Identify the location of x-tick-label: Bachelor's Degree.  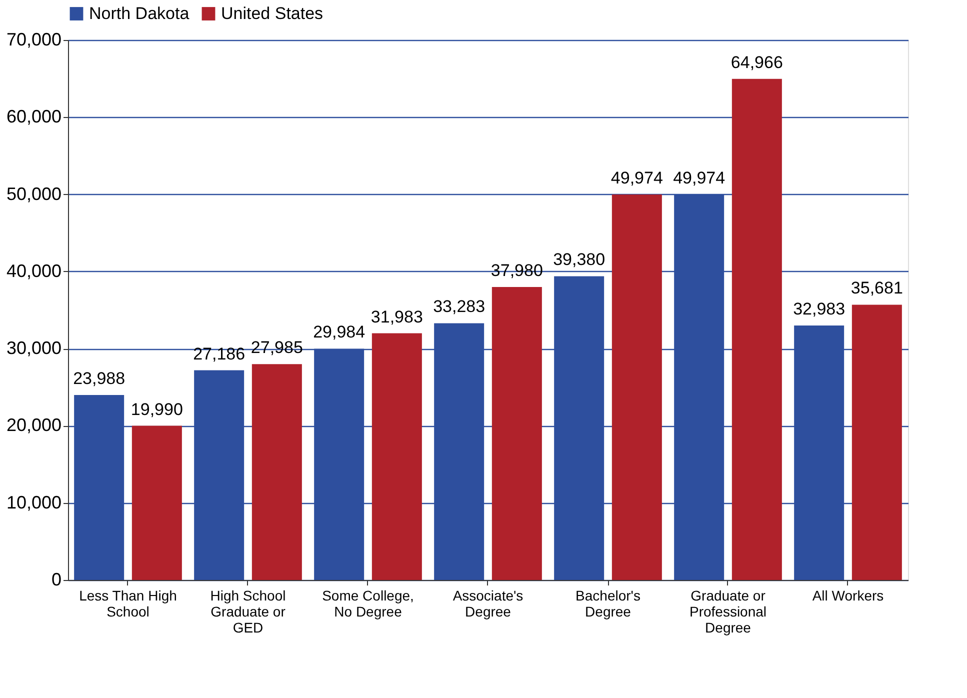
(608, 604).